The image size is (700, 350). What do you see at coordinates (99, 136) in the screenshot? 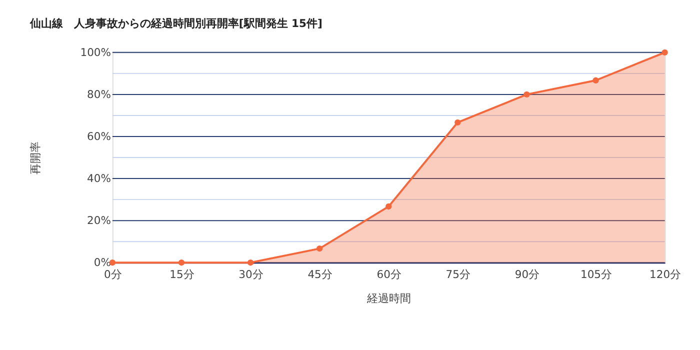
I see `y-tick-label: 60%` at bounding box center [99, 136].